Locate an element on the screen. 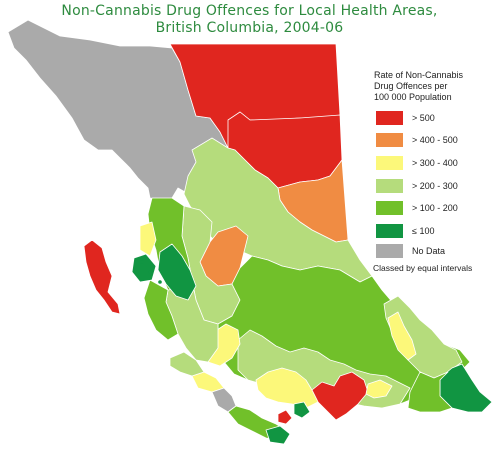 Image resolution: width=499 pixels, height=454 pixels. legend-label: > 100 - 200 is located at coordinates (435, 208).